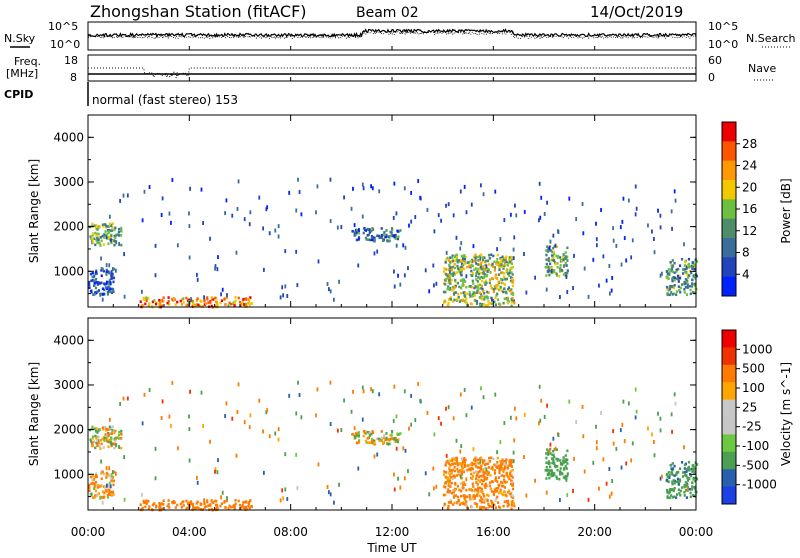  I want to click on nave-bottom-tick: 0, so click(711, 77).